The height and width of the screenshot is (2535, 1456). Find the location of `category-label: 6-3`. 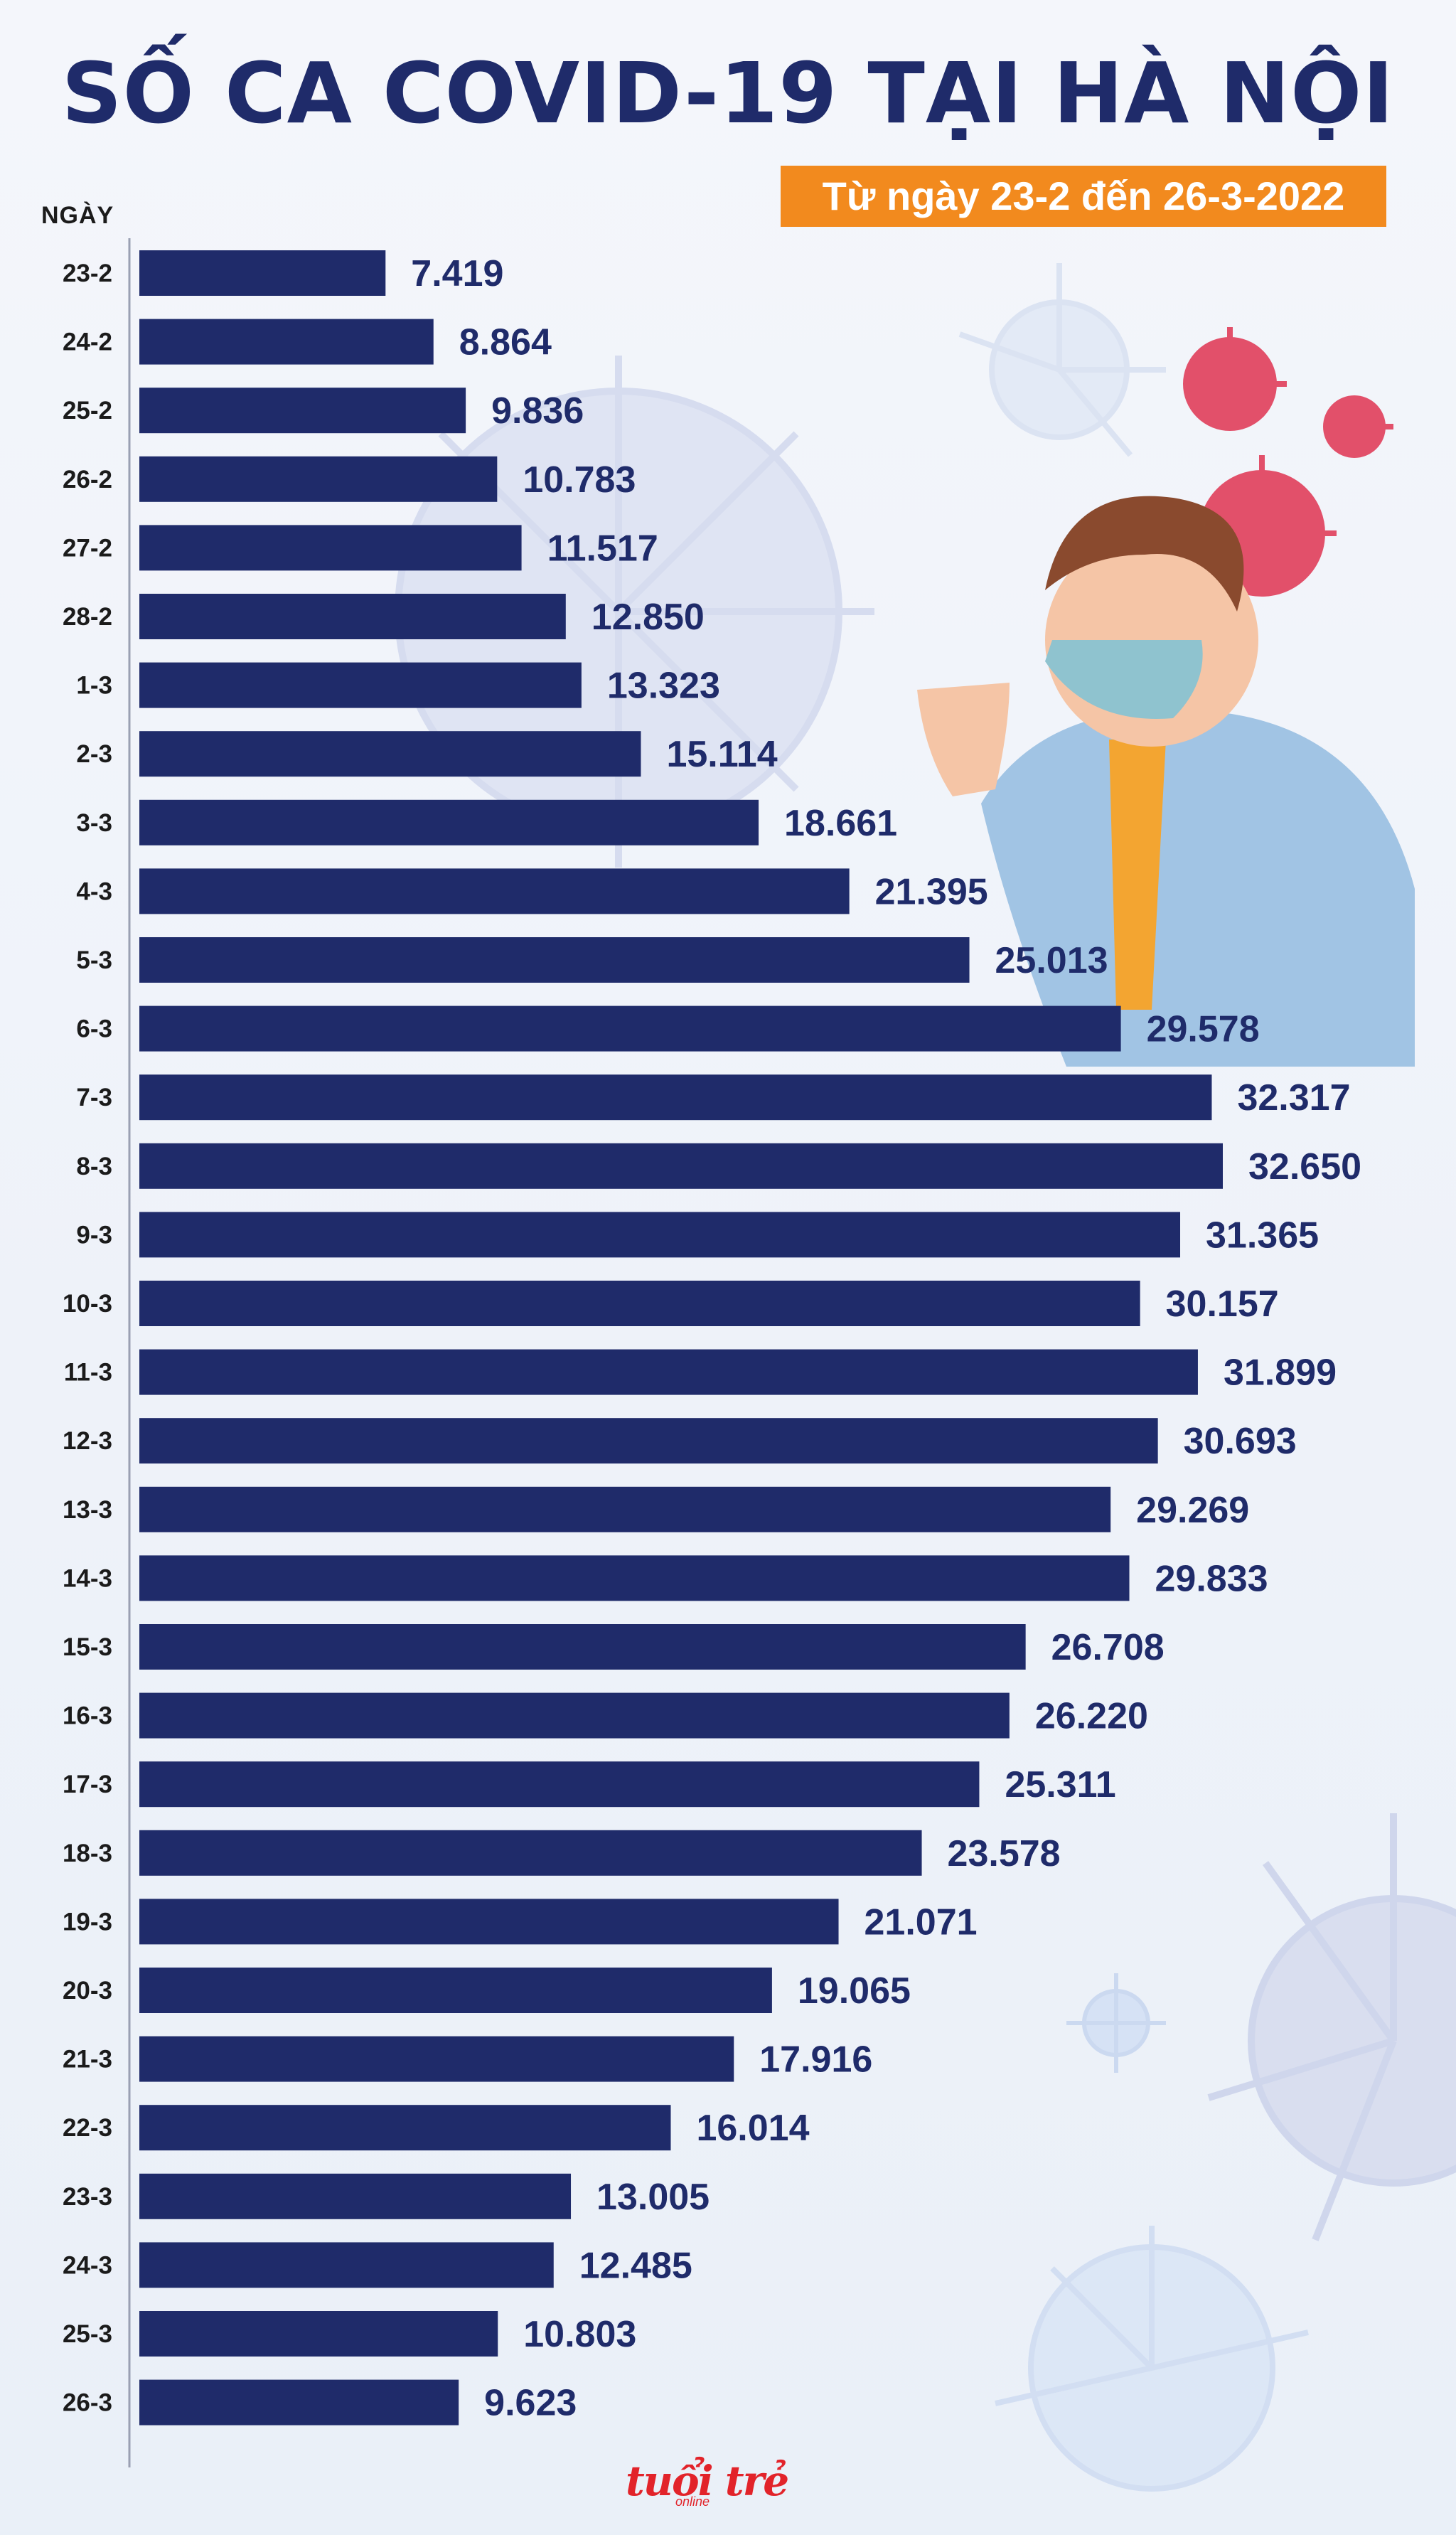

category-label: 6-3 is located at coordinates (94, 1029).